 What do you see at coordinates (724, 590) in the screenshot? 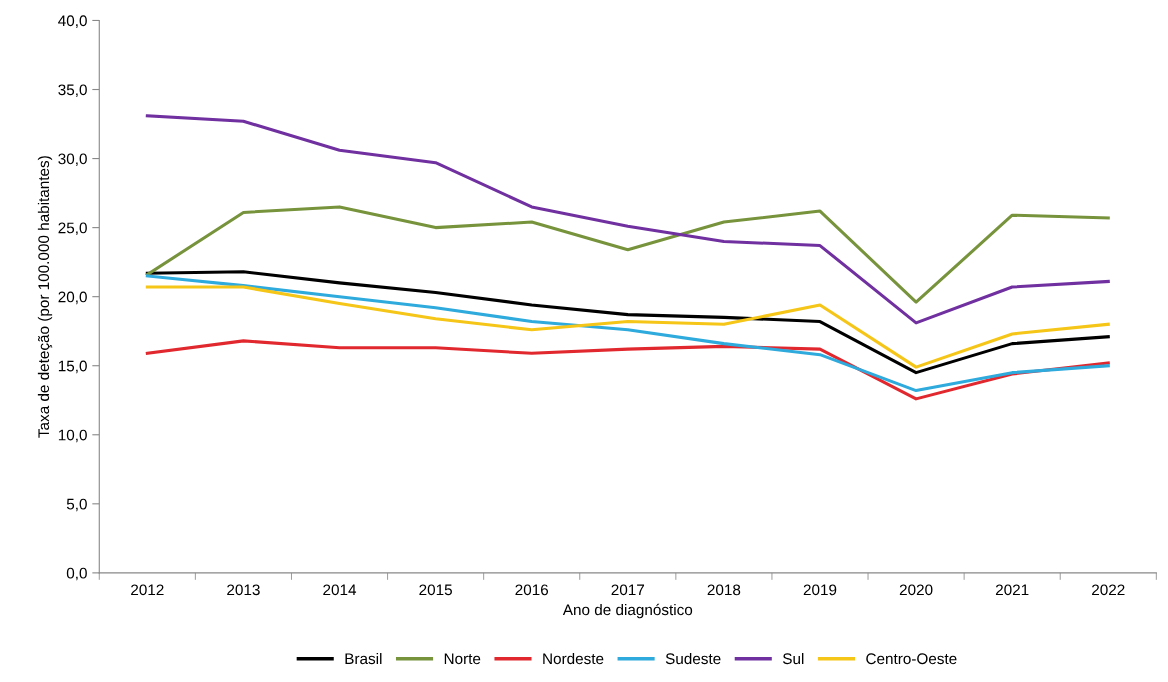
I see `x-tick-label: 2018` at bounding box center [724, 590].